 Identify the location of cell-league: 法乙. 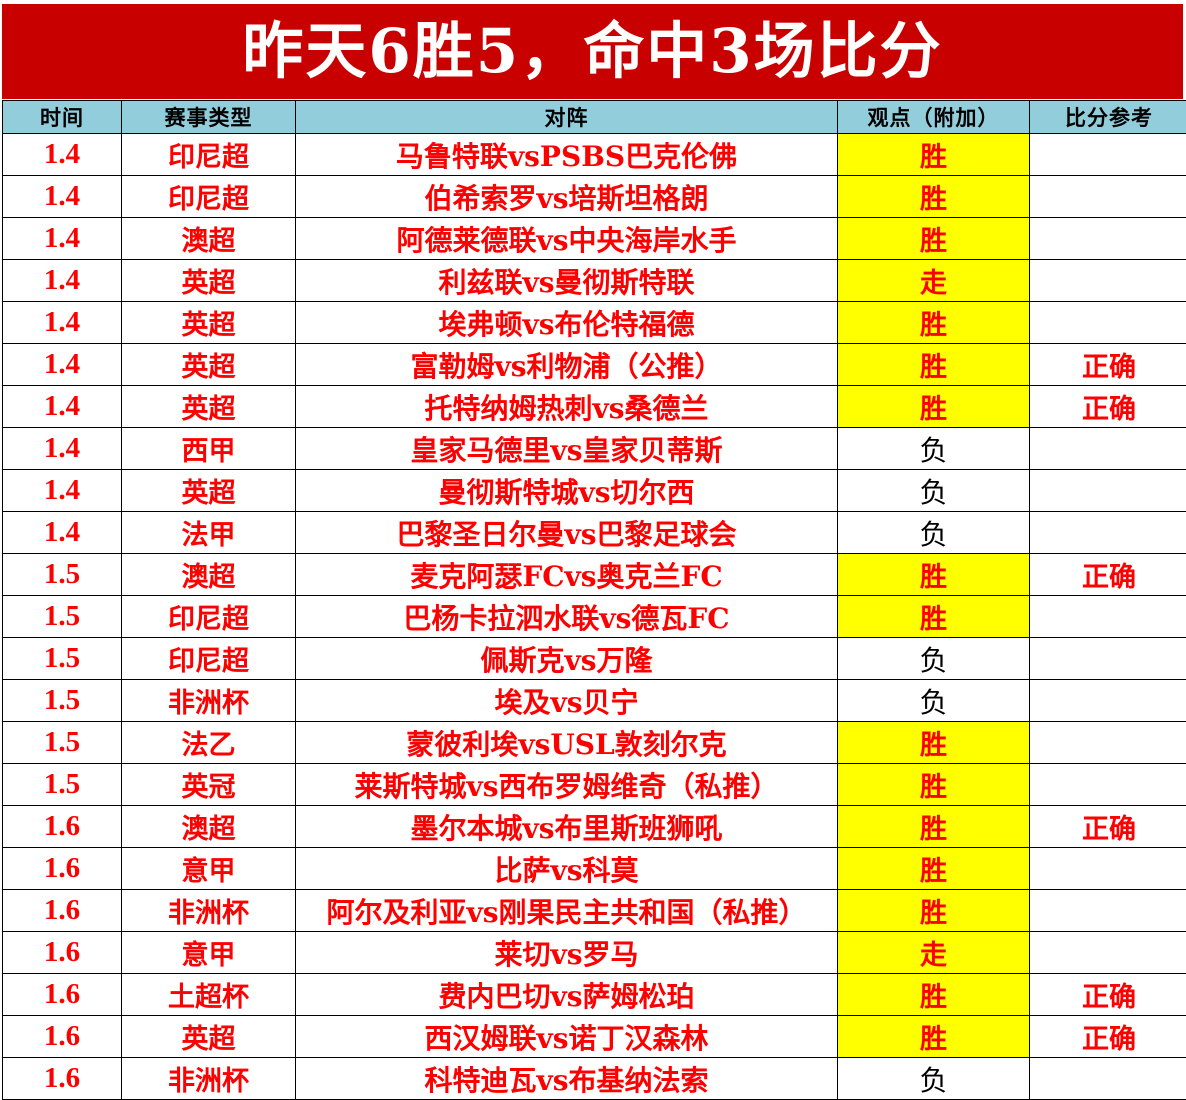
(209, 743).